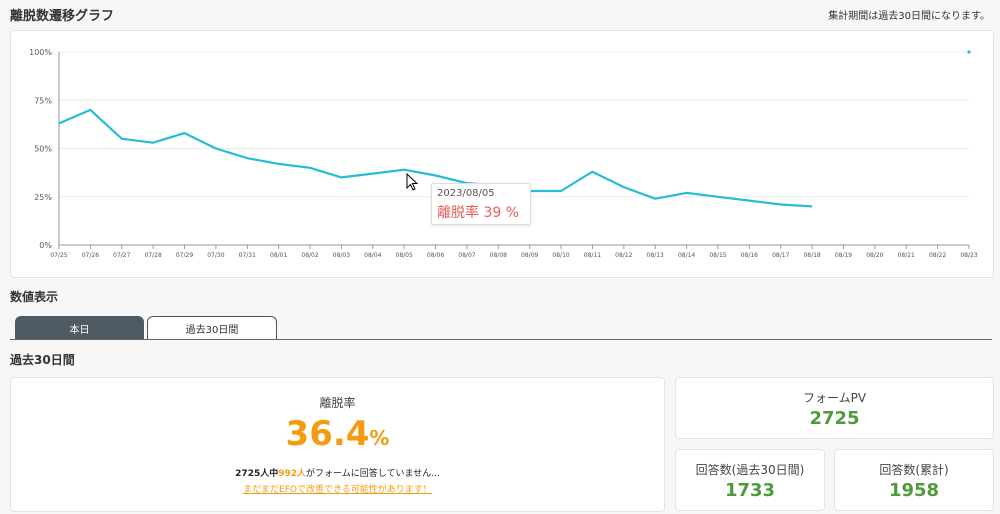  I want to click on x-tick-label: 08/20, so click(874, 255).